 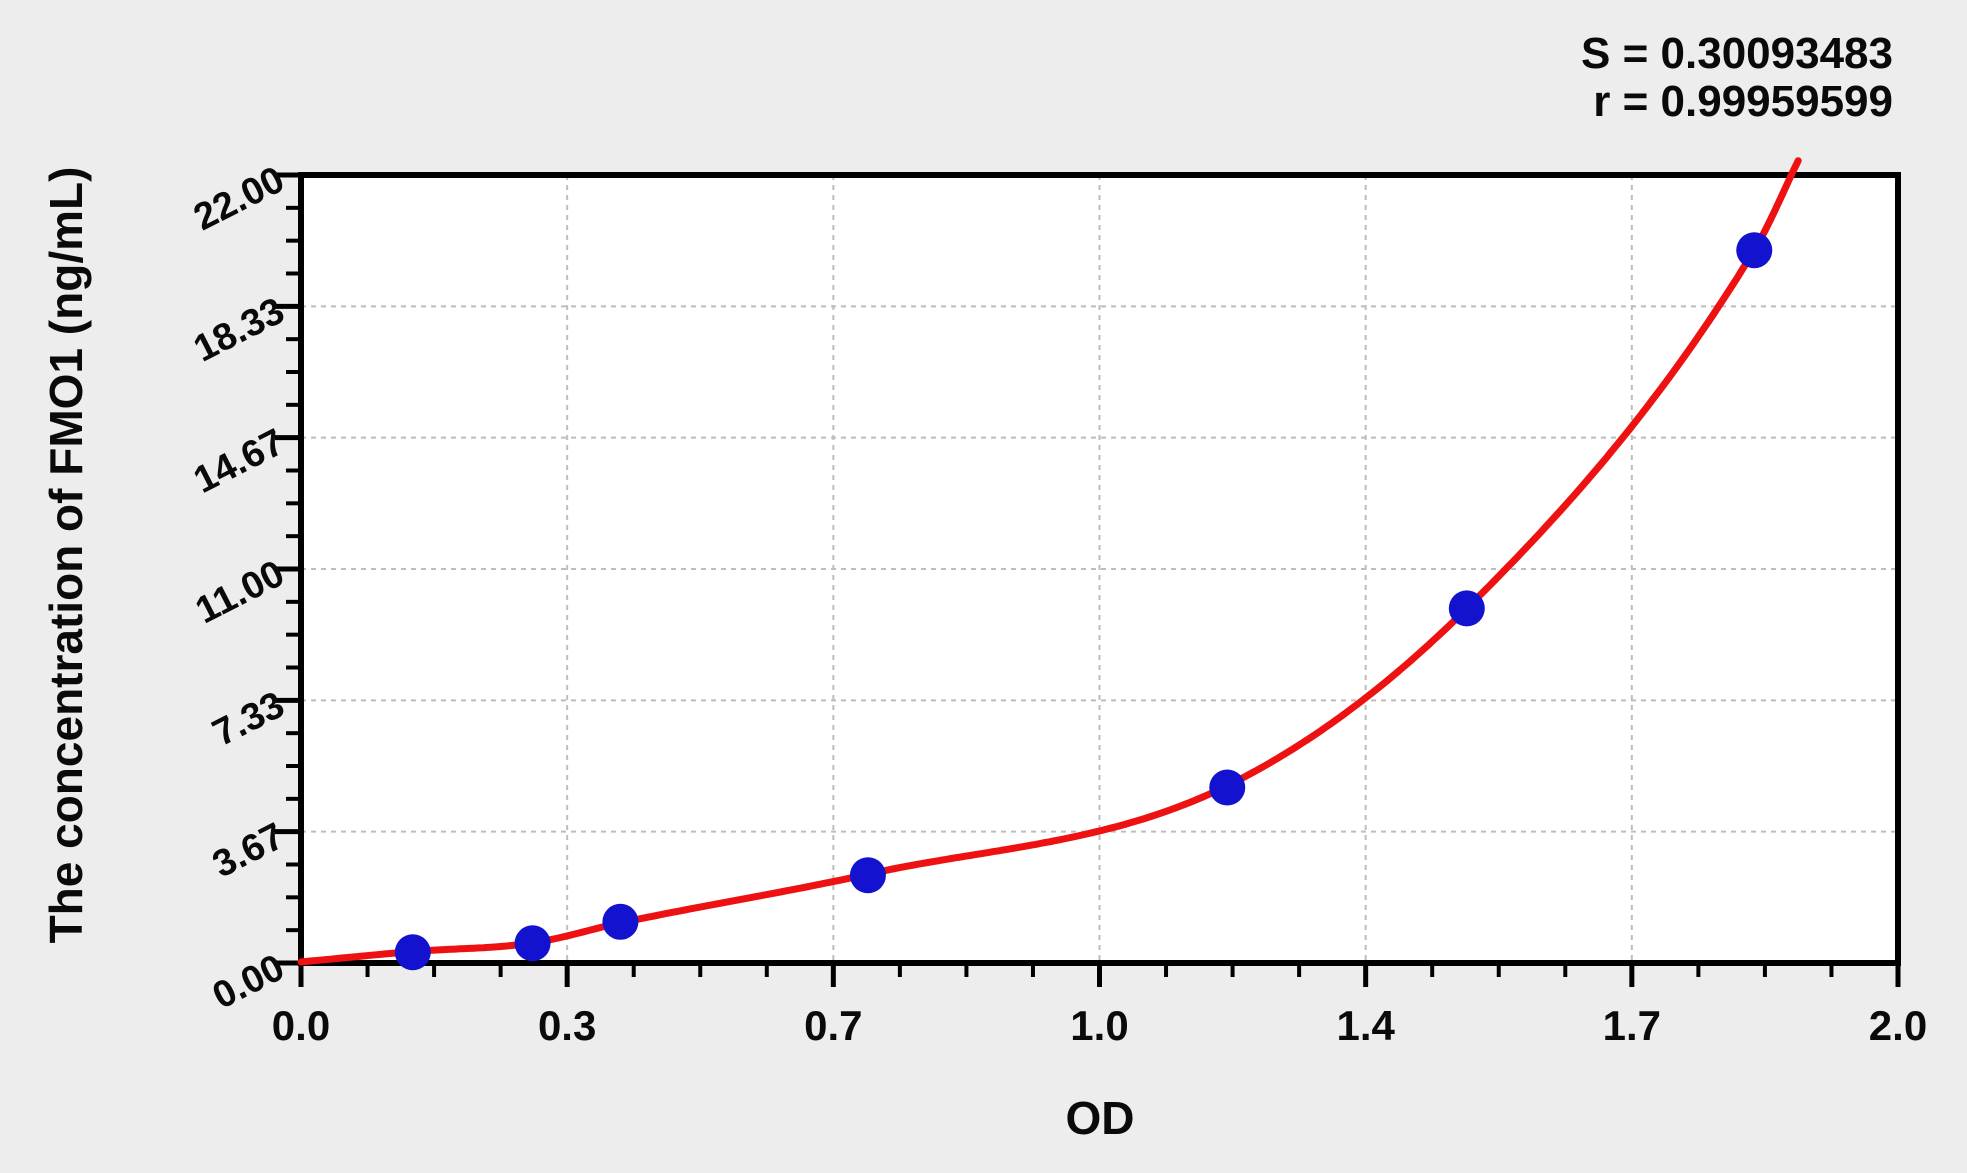 I want to click on y-tick-label: 22.00, so click(x=239, y=199).